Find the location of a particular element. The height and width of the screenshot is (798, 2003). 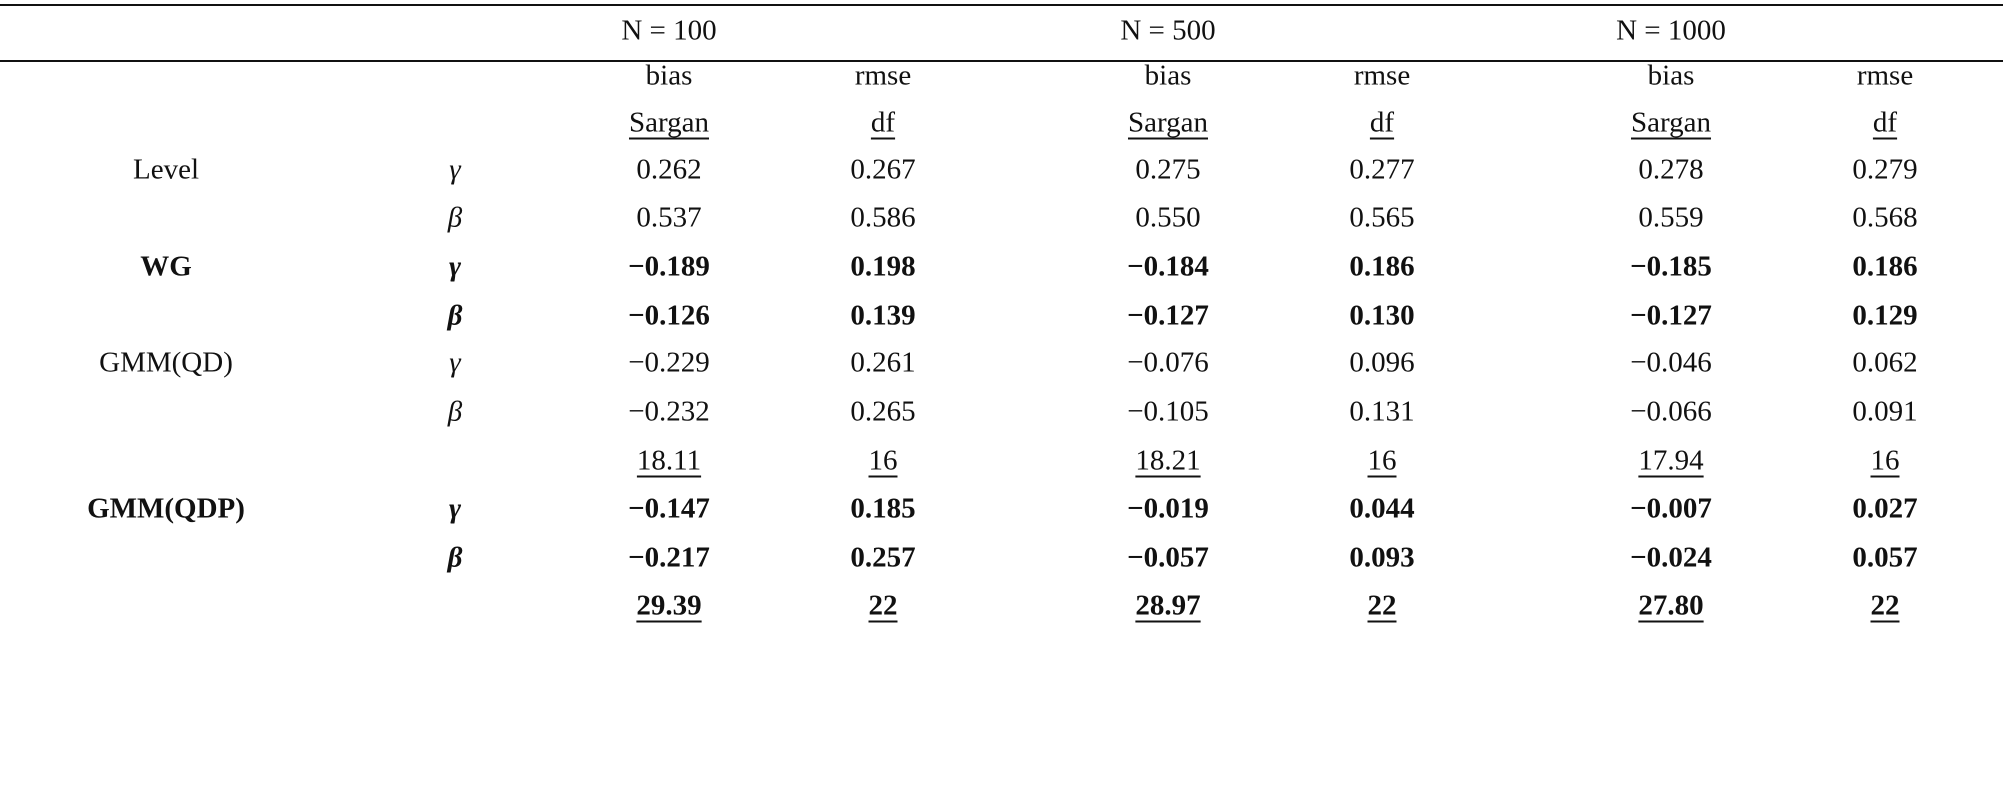

table-cell: 0.057 is located at coordinates (1885, 557).